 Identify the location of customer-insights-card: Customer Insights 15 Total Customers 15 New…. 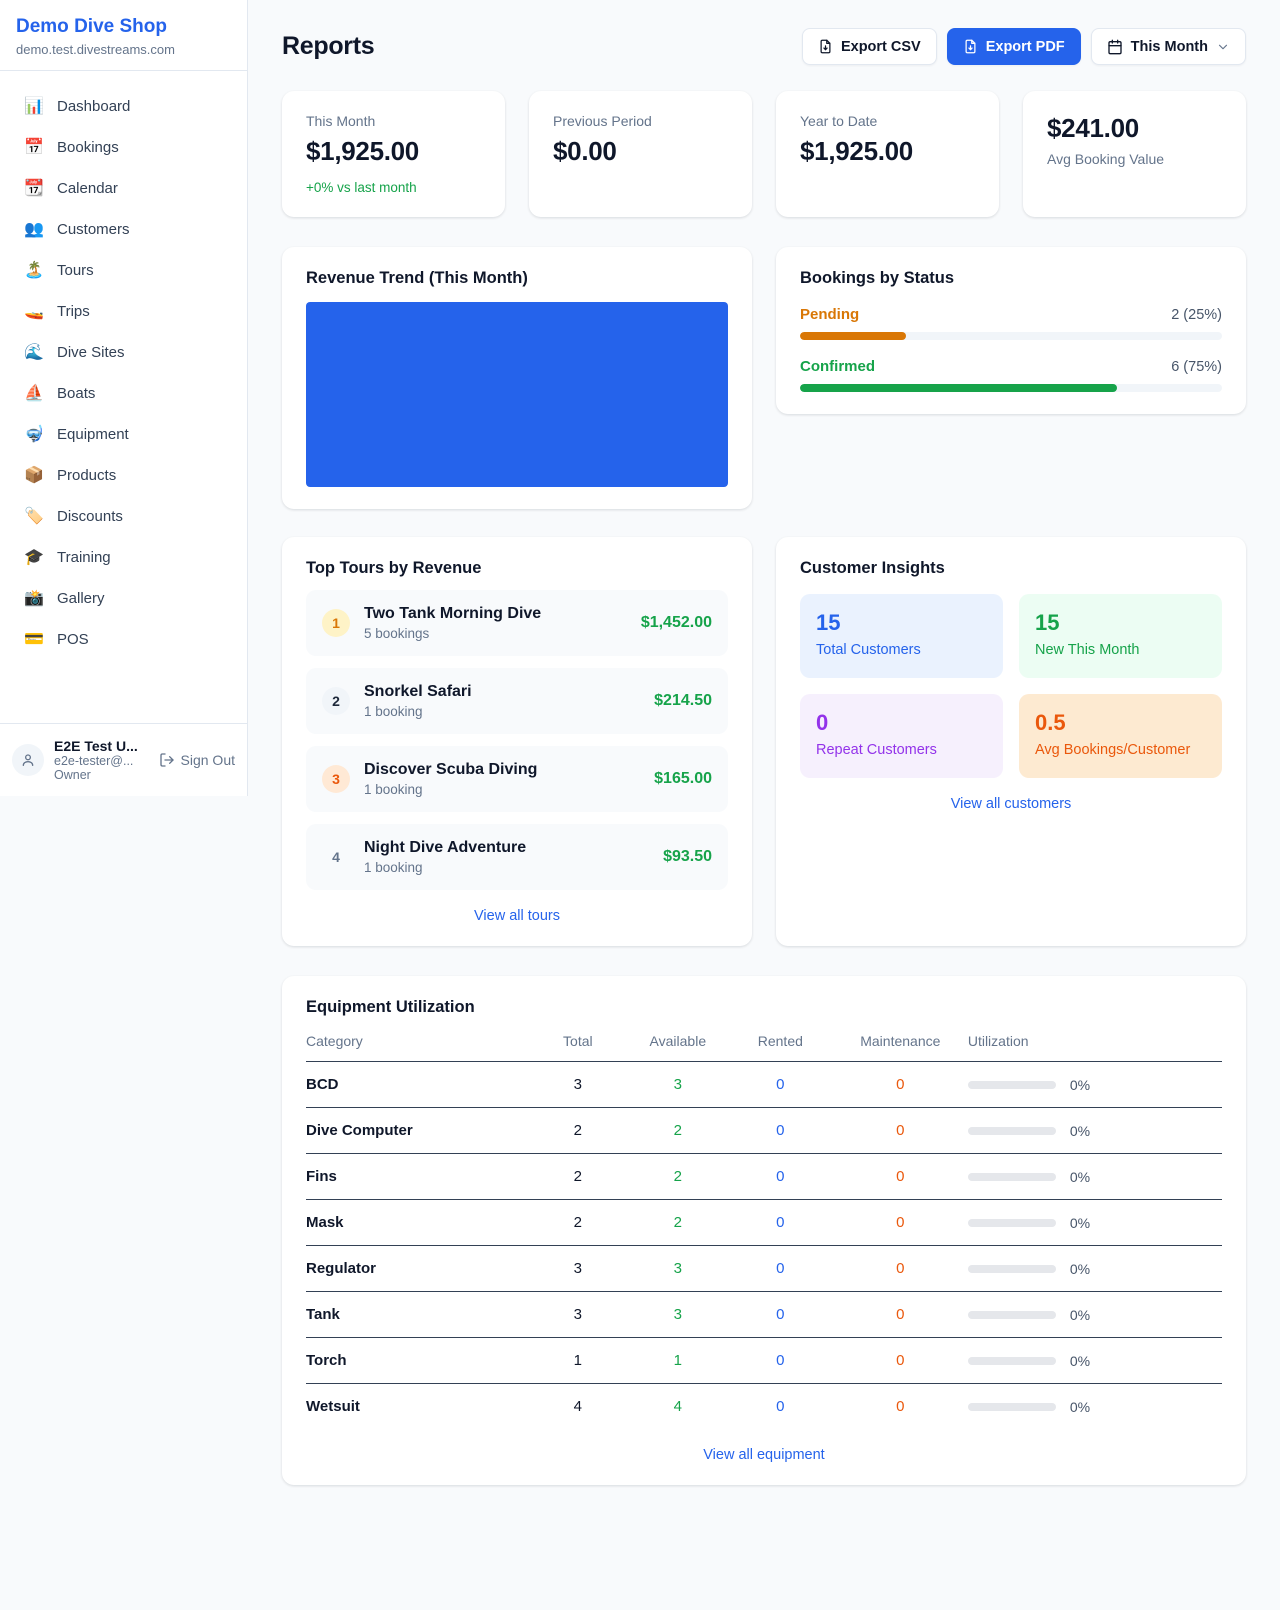
(1011, 741).